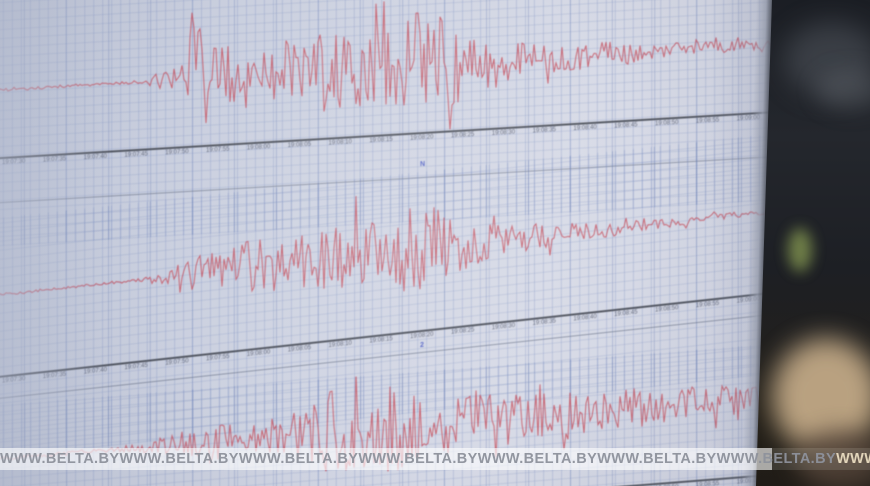 Image resolution: width=870 pixels, height=486 pixels. Describe the element at coordinates (800, 250) in the screenshot. I see `green-background-object` at that location.